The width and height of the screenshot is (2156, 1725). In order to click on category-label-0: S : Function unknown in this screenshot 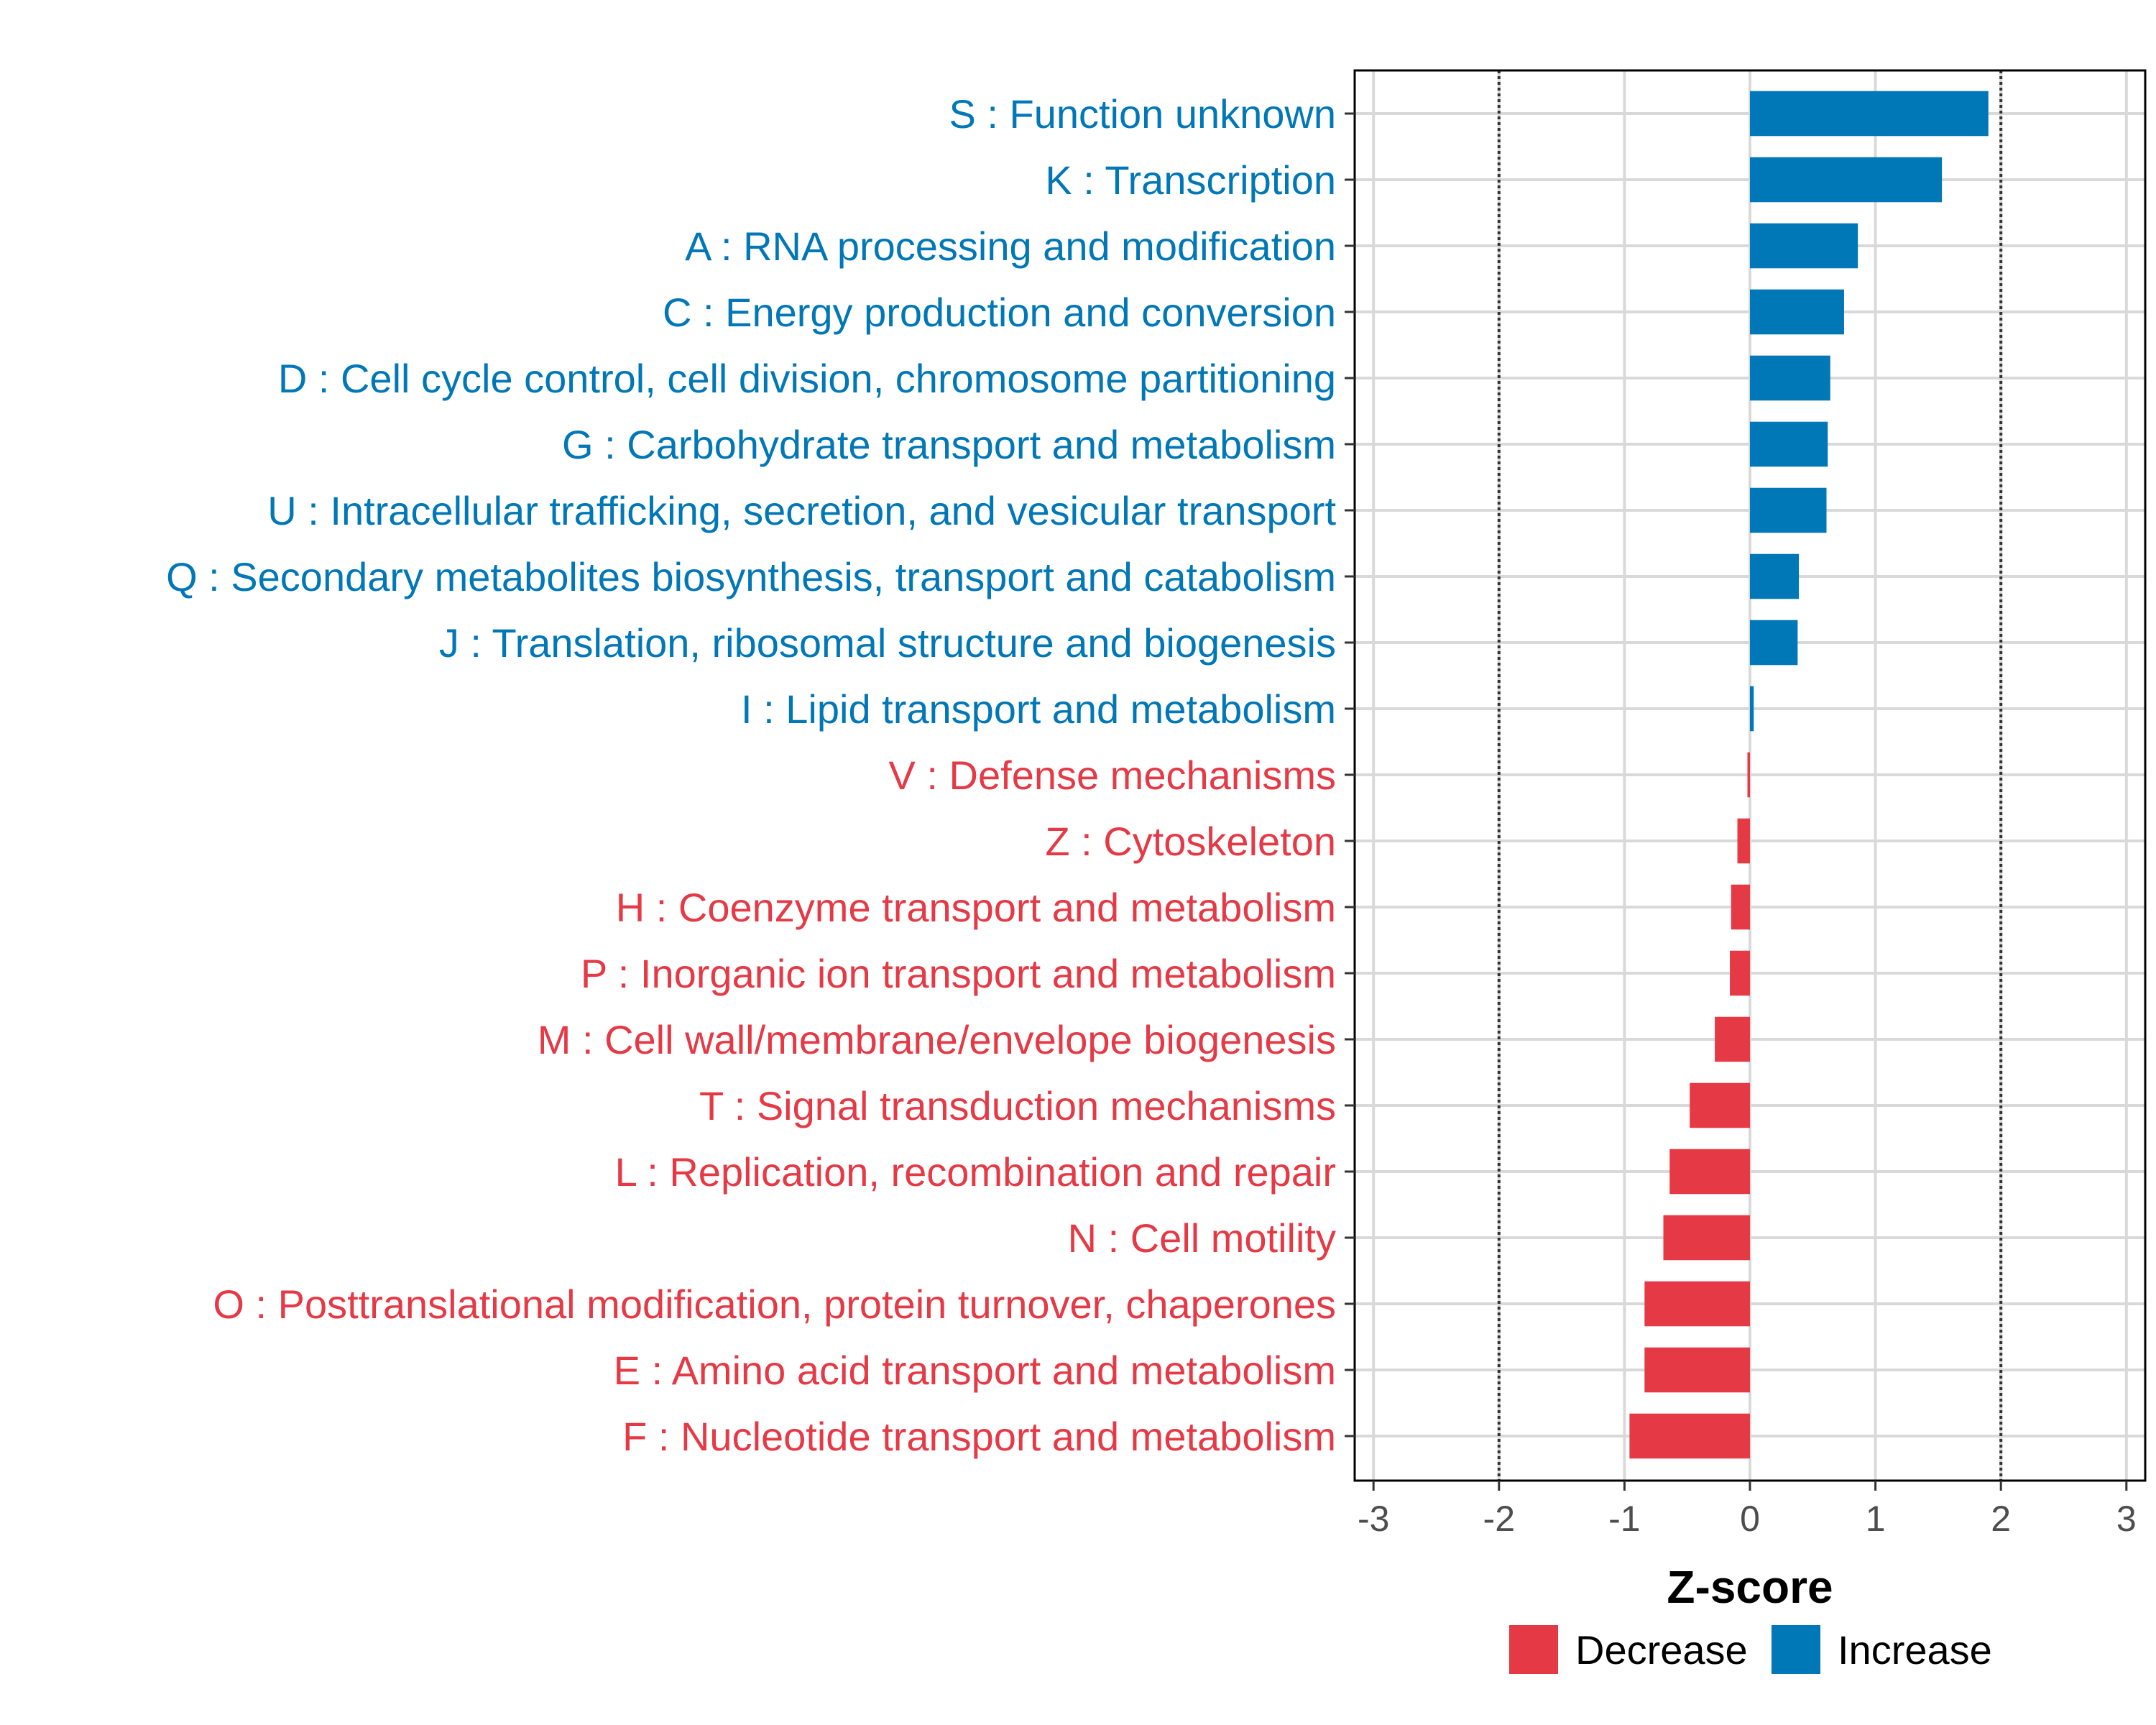, I will do `click(1143, 114)`.